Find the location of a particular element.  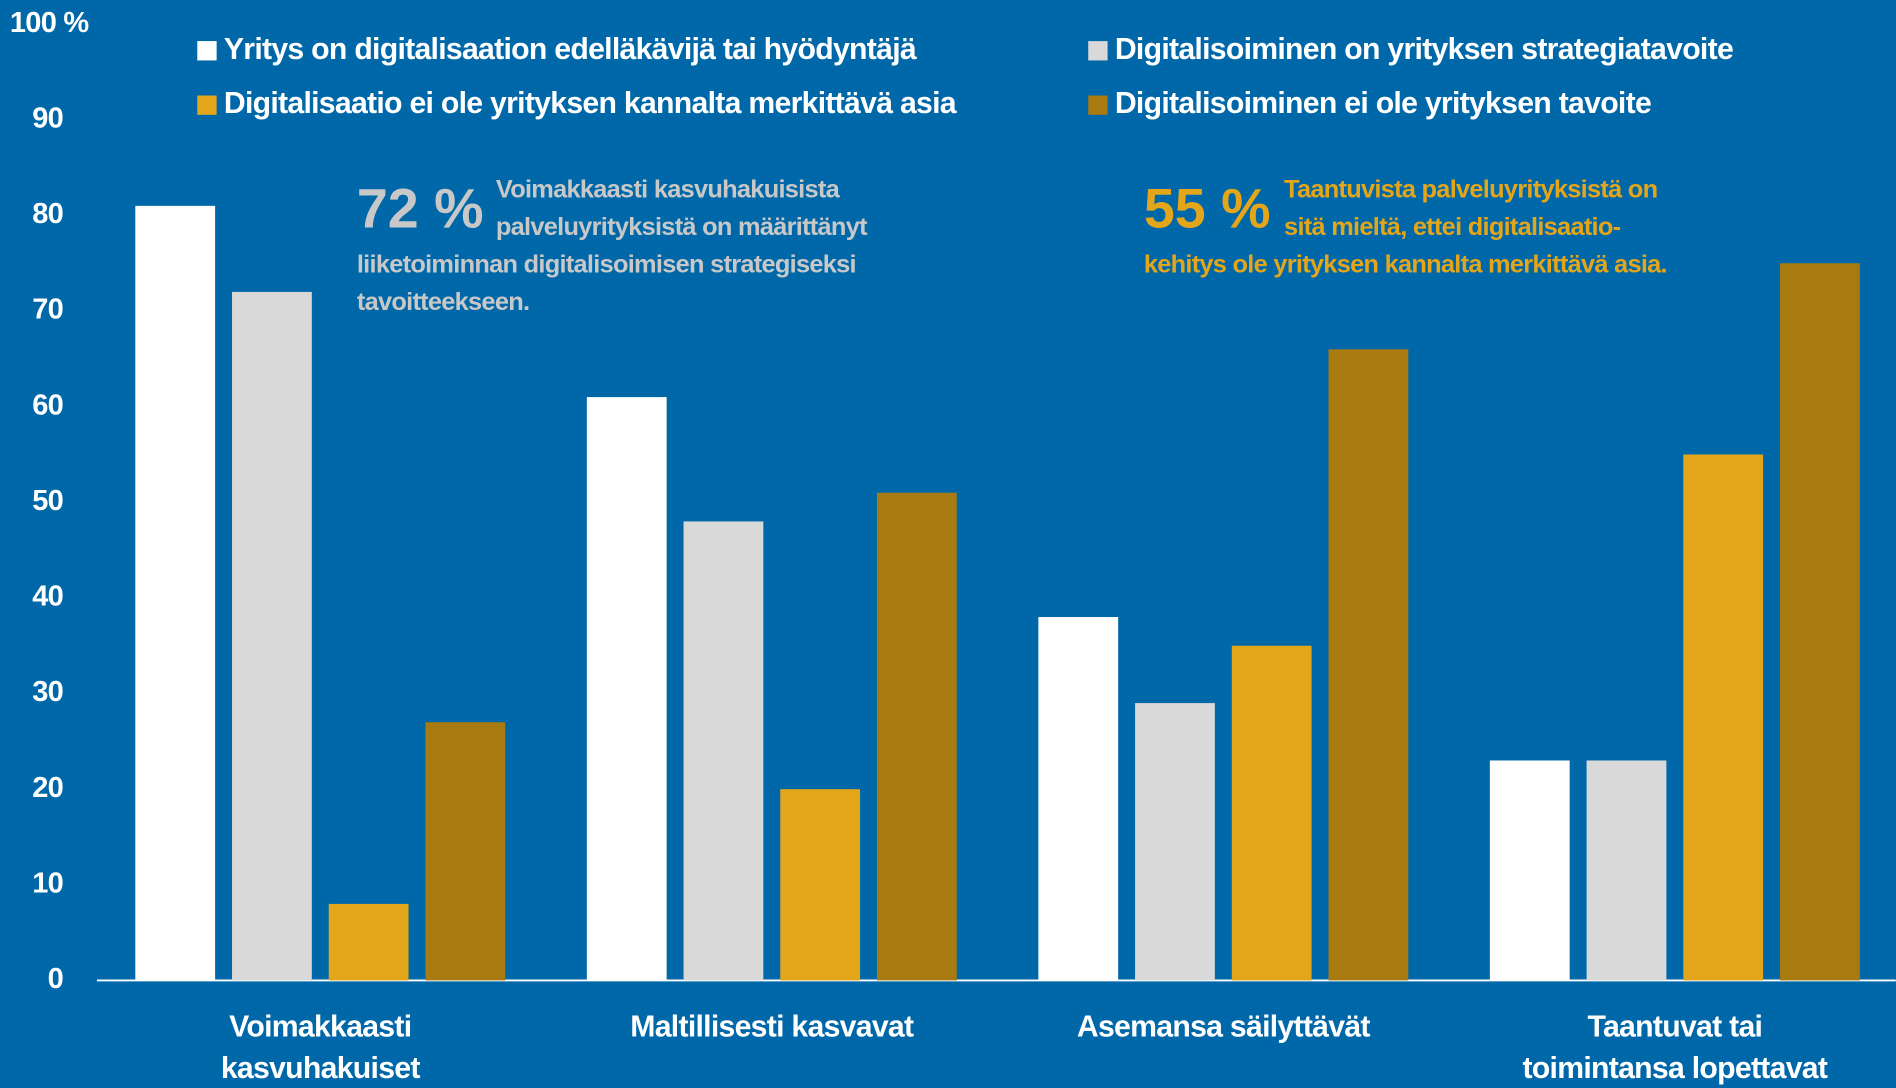

y-tick-label: 60 is located at coordinates (47, 405).